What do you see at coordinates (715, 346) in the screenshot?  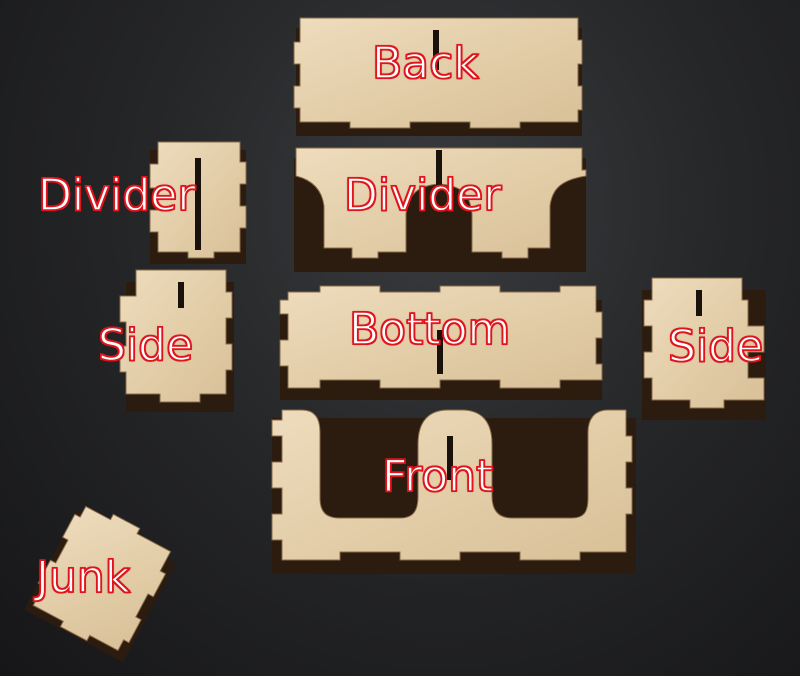 I see `label-side-right: Side` at bounding box center [715, 346].